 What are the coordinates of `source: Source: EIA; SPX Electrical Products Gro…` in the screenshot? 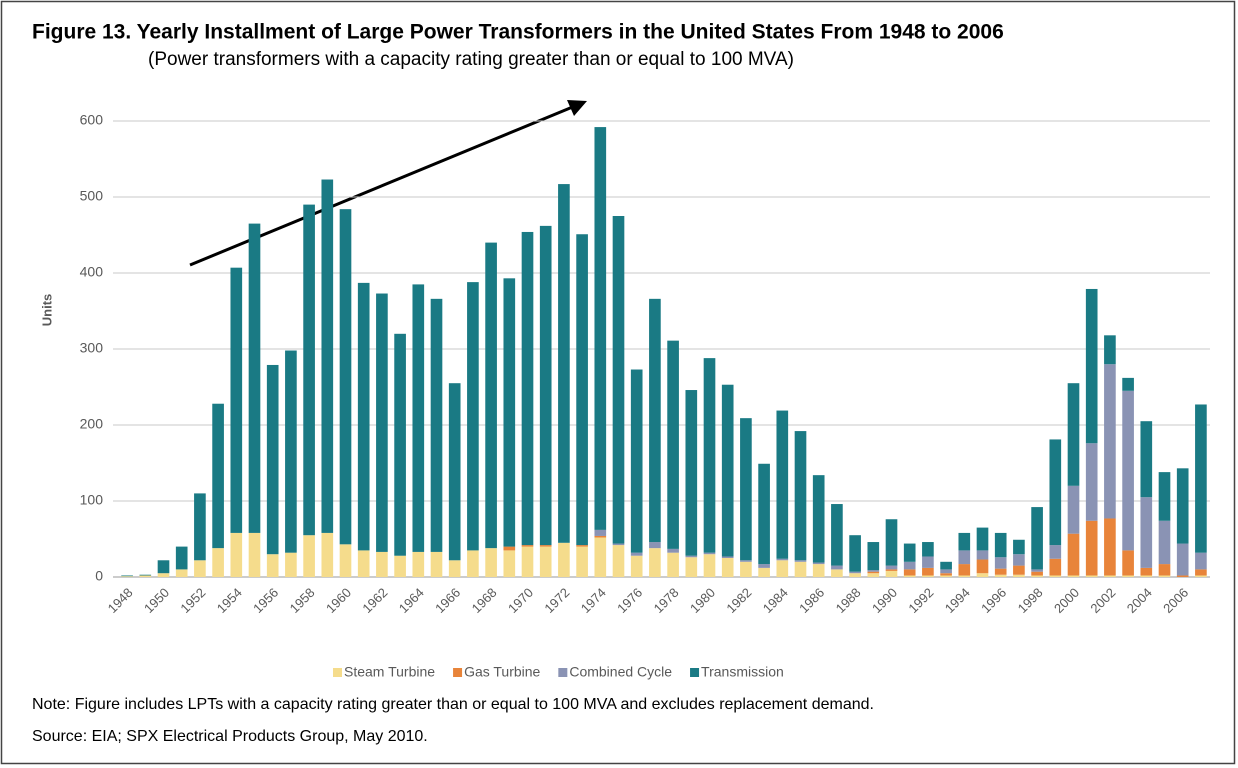 It's located at (230, 736).